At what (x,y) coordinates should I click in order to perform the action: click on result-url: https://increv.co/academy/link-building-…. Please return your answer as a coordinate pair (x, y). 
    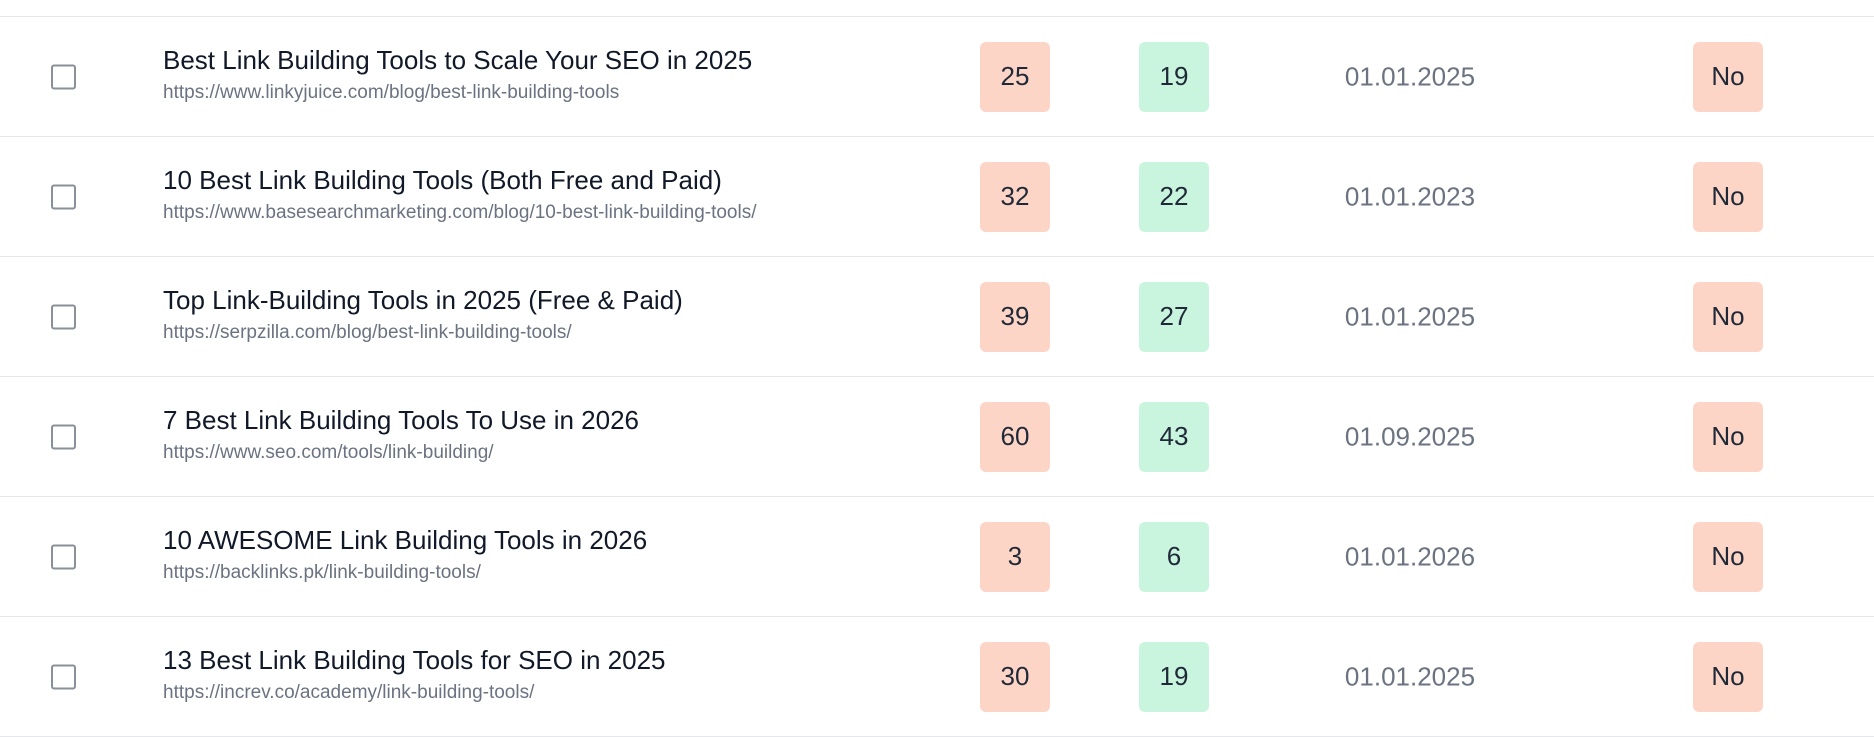
    Looking at the image, I should click on (349, 692).